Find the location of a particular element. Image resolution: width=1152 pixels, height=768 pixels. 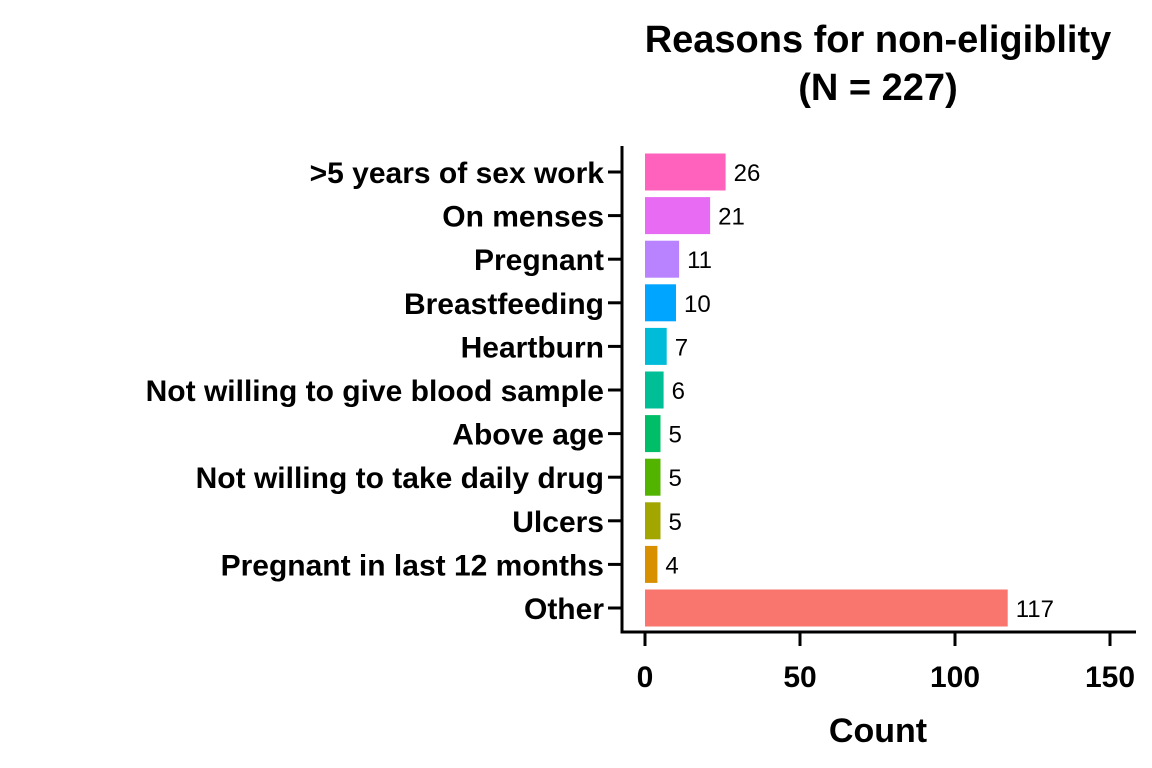

y-tick-label: Heartburn is located at coordinates (532, 347).